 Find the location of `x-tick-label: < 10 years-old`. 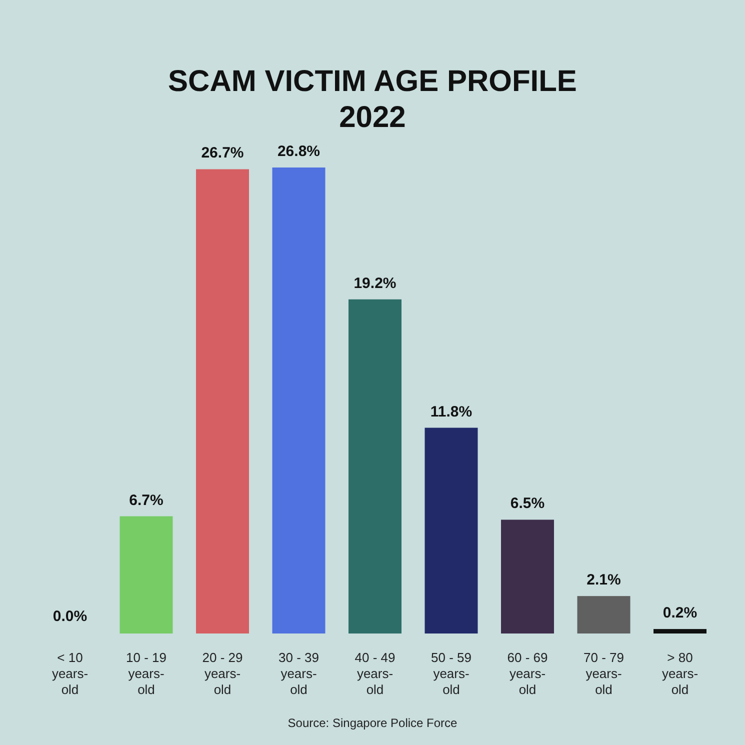

x-tick-label: < 10 years-old is located at coordinates (70, 673).